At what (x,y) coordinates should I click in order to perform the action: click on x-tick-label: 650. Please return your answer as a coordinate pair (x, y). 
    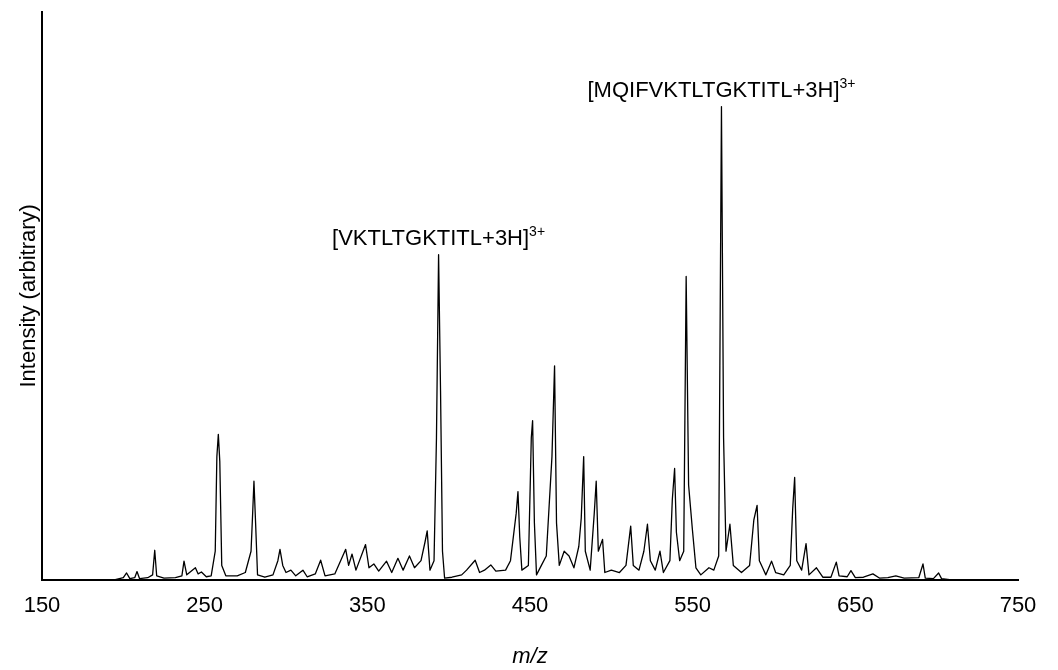
    Looking at the image, I should click on (855, 604).